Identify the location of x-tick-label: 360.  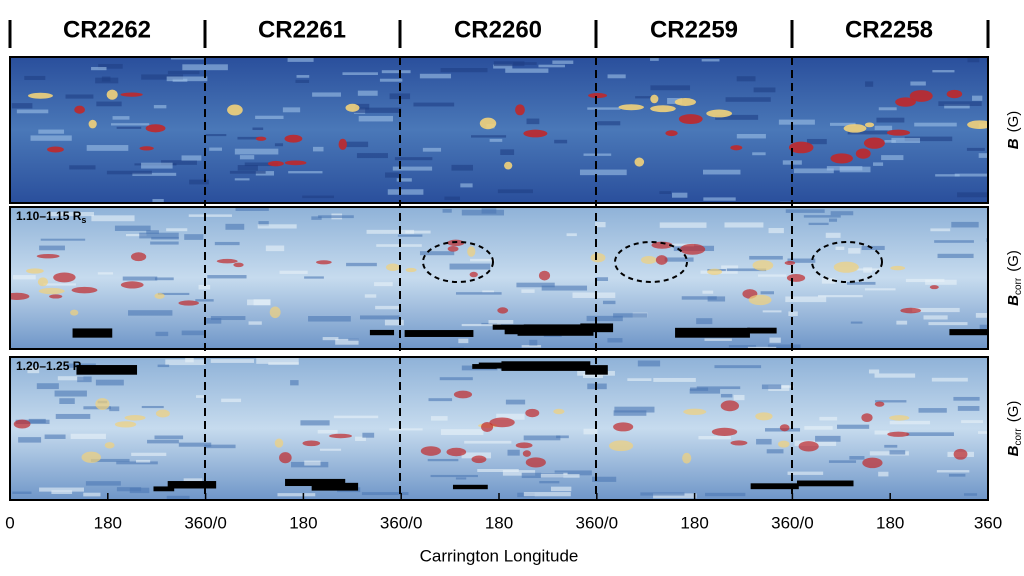
(988, 522).